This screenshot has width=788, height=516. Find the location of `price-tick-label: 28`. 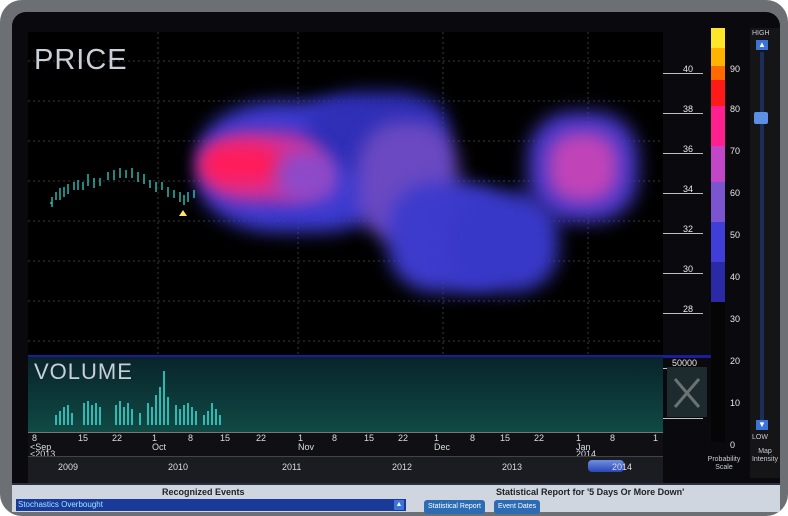

price-tick-label: 28 is located at coordinates (688, 309).